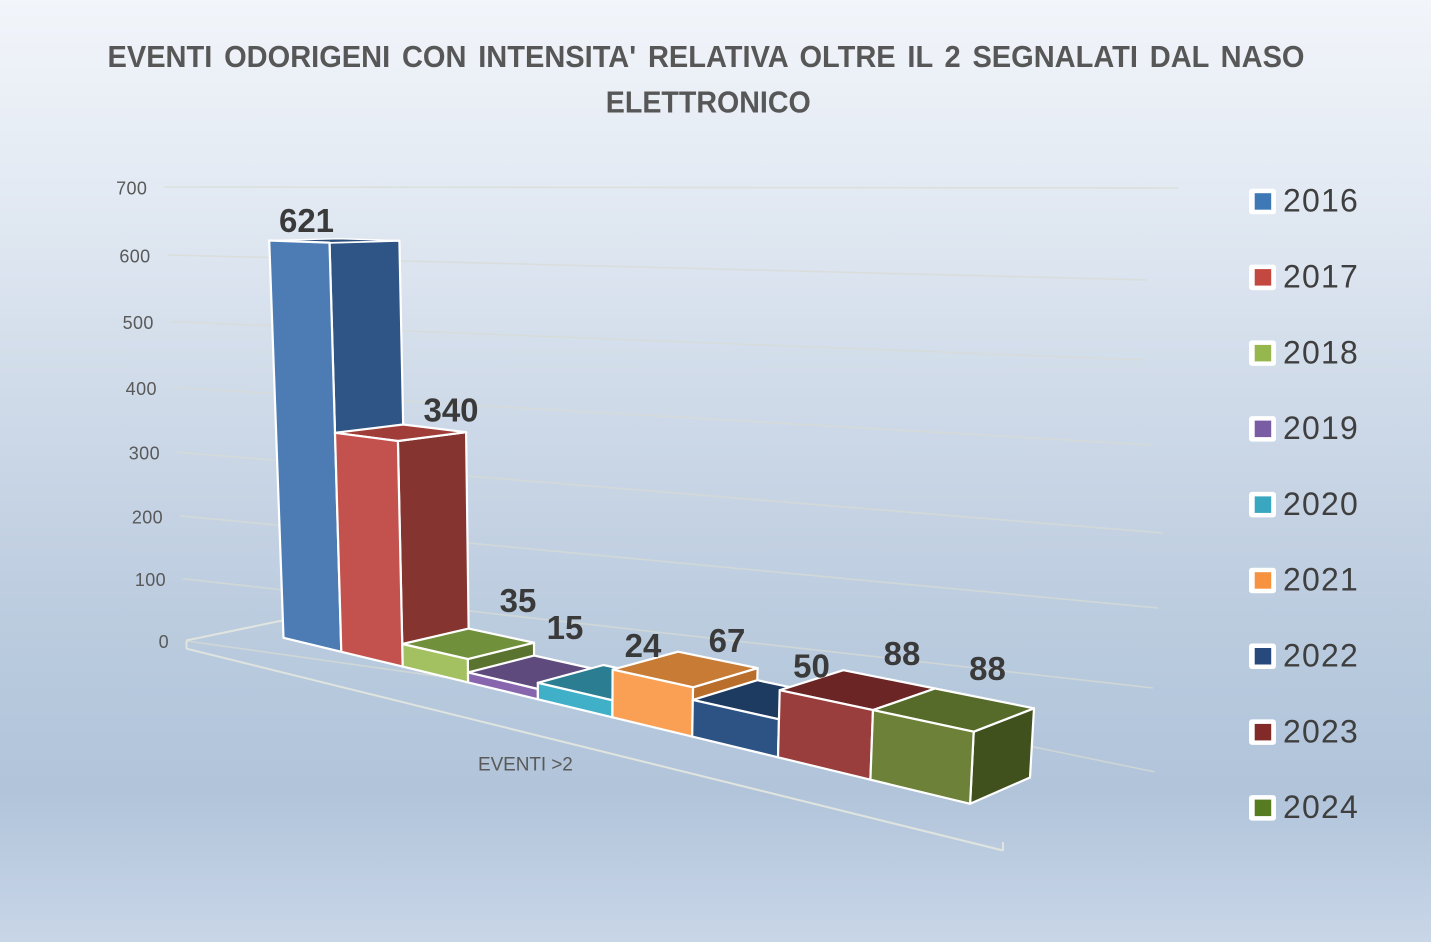  I want to click on svg-text: 2019, so click(1321, 428).